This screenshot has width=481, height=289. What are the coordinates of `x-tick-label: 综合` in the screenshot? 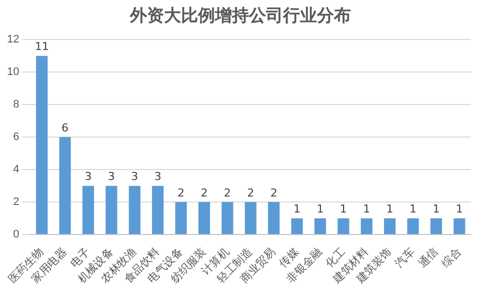 It's located at (451, 257).